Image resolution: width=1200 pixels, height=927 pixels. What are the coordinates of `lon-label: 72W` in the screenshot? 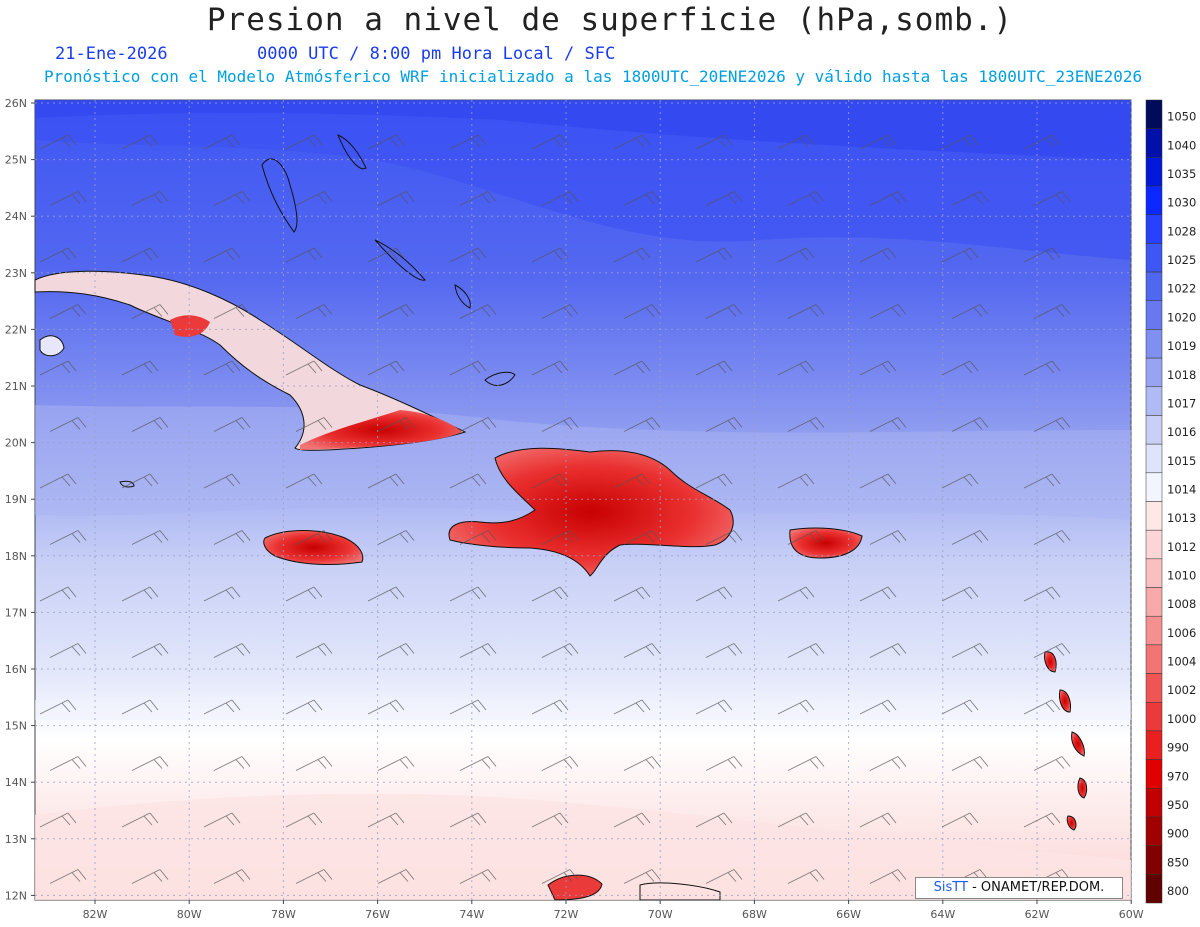 It's located at (566, 914).